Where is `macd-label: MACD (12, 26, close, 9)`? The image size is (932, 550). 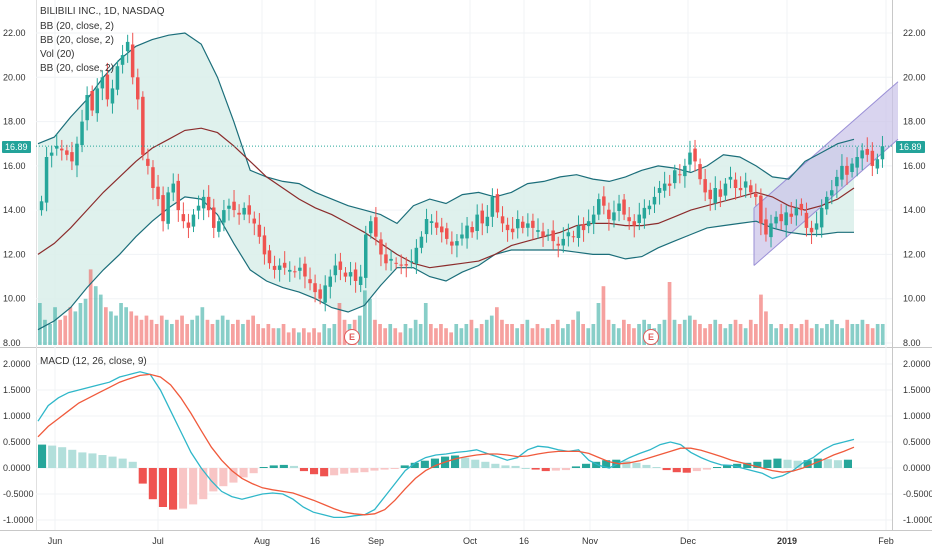 macd-label: MACD (12, 26, close, 9) is located at coordinates (93, 361).